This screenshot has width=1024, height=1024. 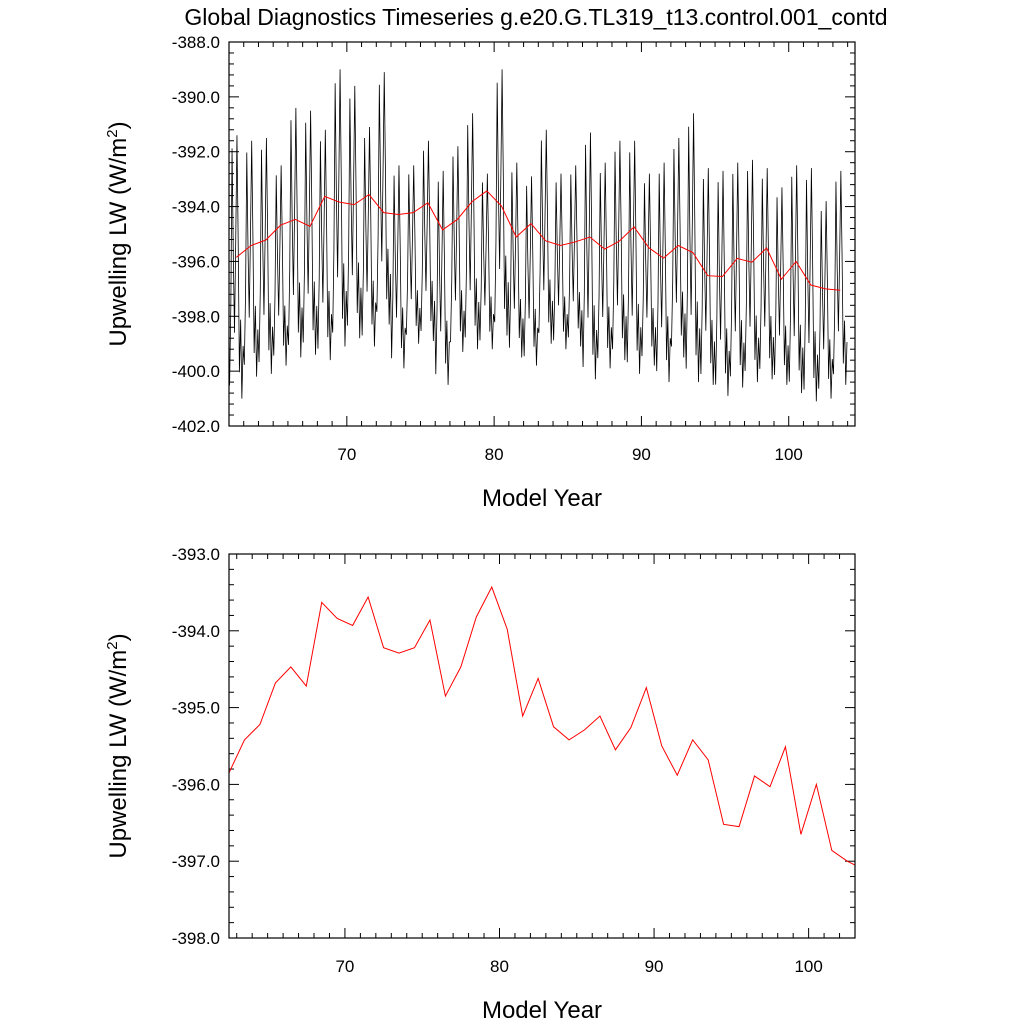 I want to click on panel2-y-axis-label: Upwelling LW (W/m2), so click(x=118, y=745).